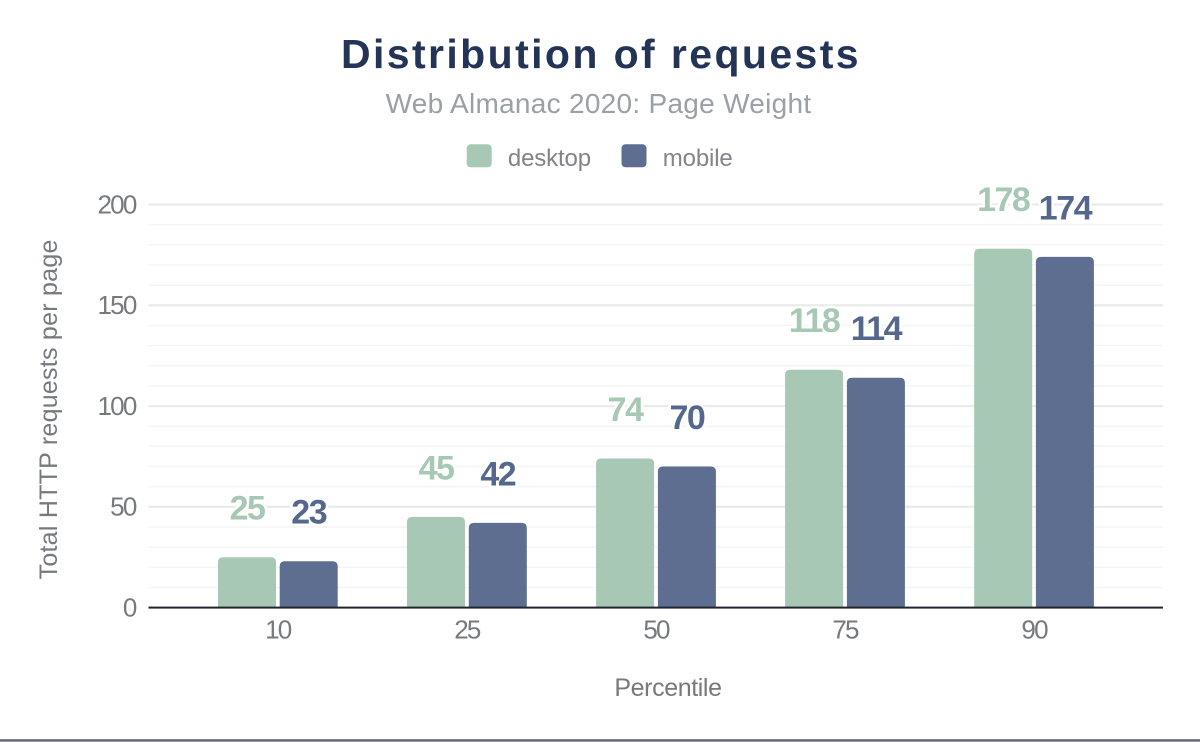 This screenshot has width=1200, height=742. Describe the element at coordinates (436, 468) in the screenshot. I see `svg-text: 45` at that location.